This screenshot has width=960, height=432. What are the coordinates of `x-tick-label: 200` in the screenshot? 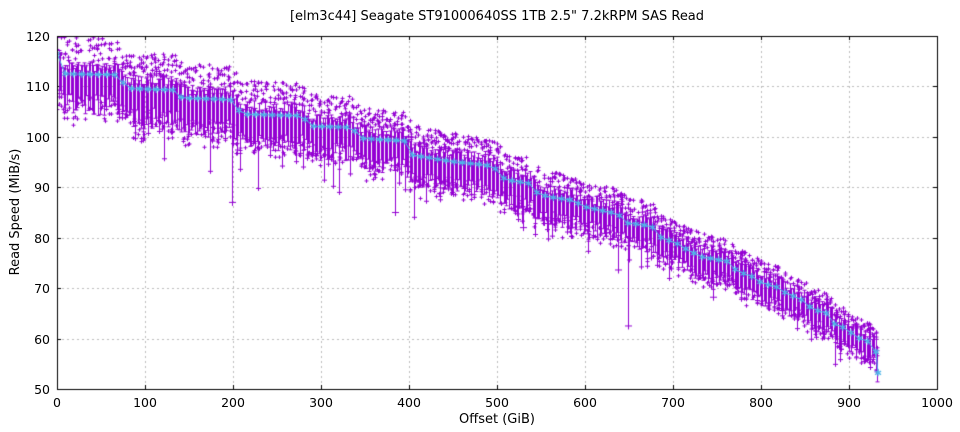 It's located at (233, 402).